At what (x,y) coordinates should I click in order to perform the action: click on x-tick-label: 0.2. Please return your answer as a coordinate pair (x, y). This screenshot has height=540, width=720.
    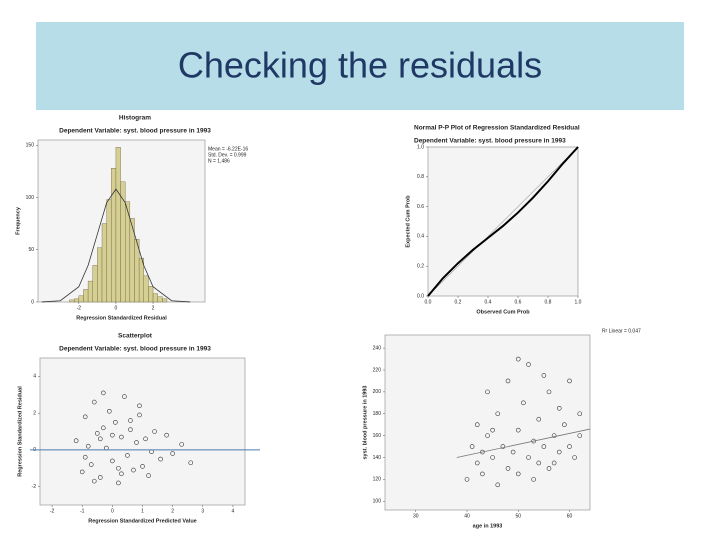
    Looking at the image, I should click on (458, 302).